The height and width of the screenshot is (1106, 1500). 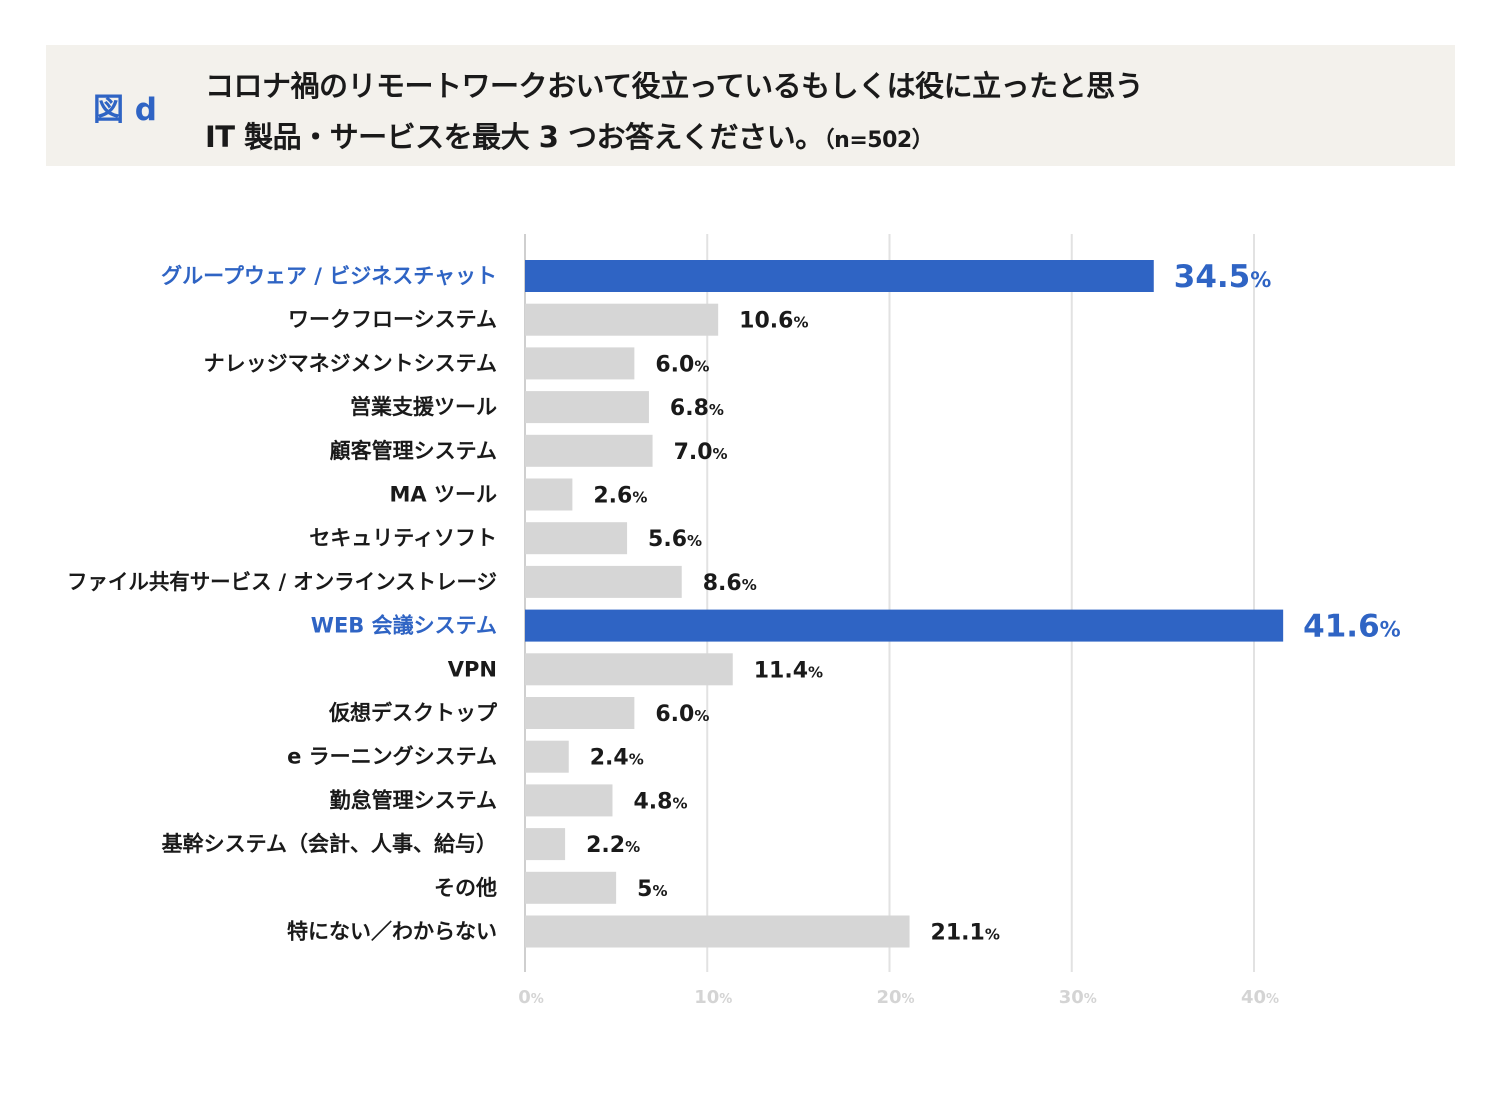 What do you see at coordinates (413, 800) in the screenshot?
I see `category-label: 勤怠管理システム` at bounding box center [413, 800].